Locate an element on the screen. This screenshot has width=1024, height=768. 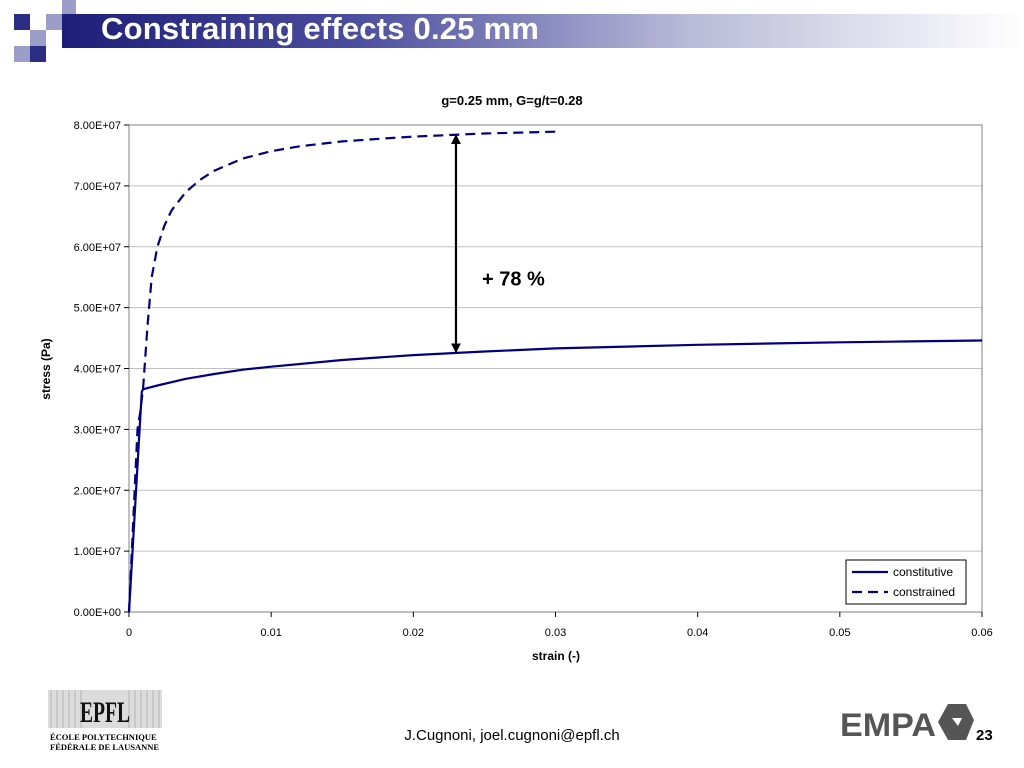
y-tick-label: 0.00E+00 is located at coordinates (97, 613).